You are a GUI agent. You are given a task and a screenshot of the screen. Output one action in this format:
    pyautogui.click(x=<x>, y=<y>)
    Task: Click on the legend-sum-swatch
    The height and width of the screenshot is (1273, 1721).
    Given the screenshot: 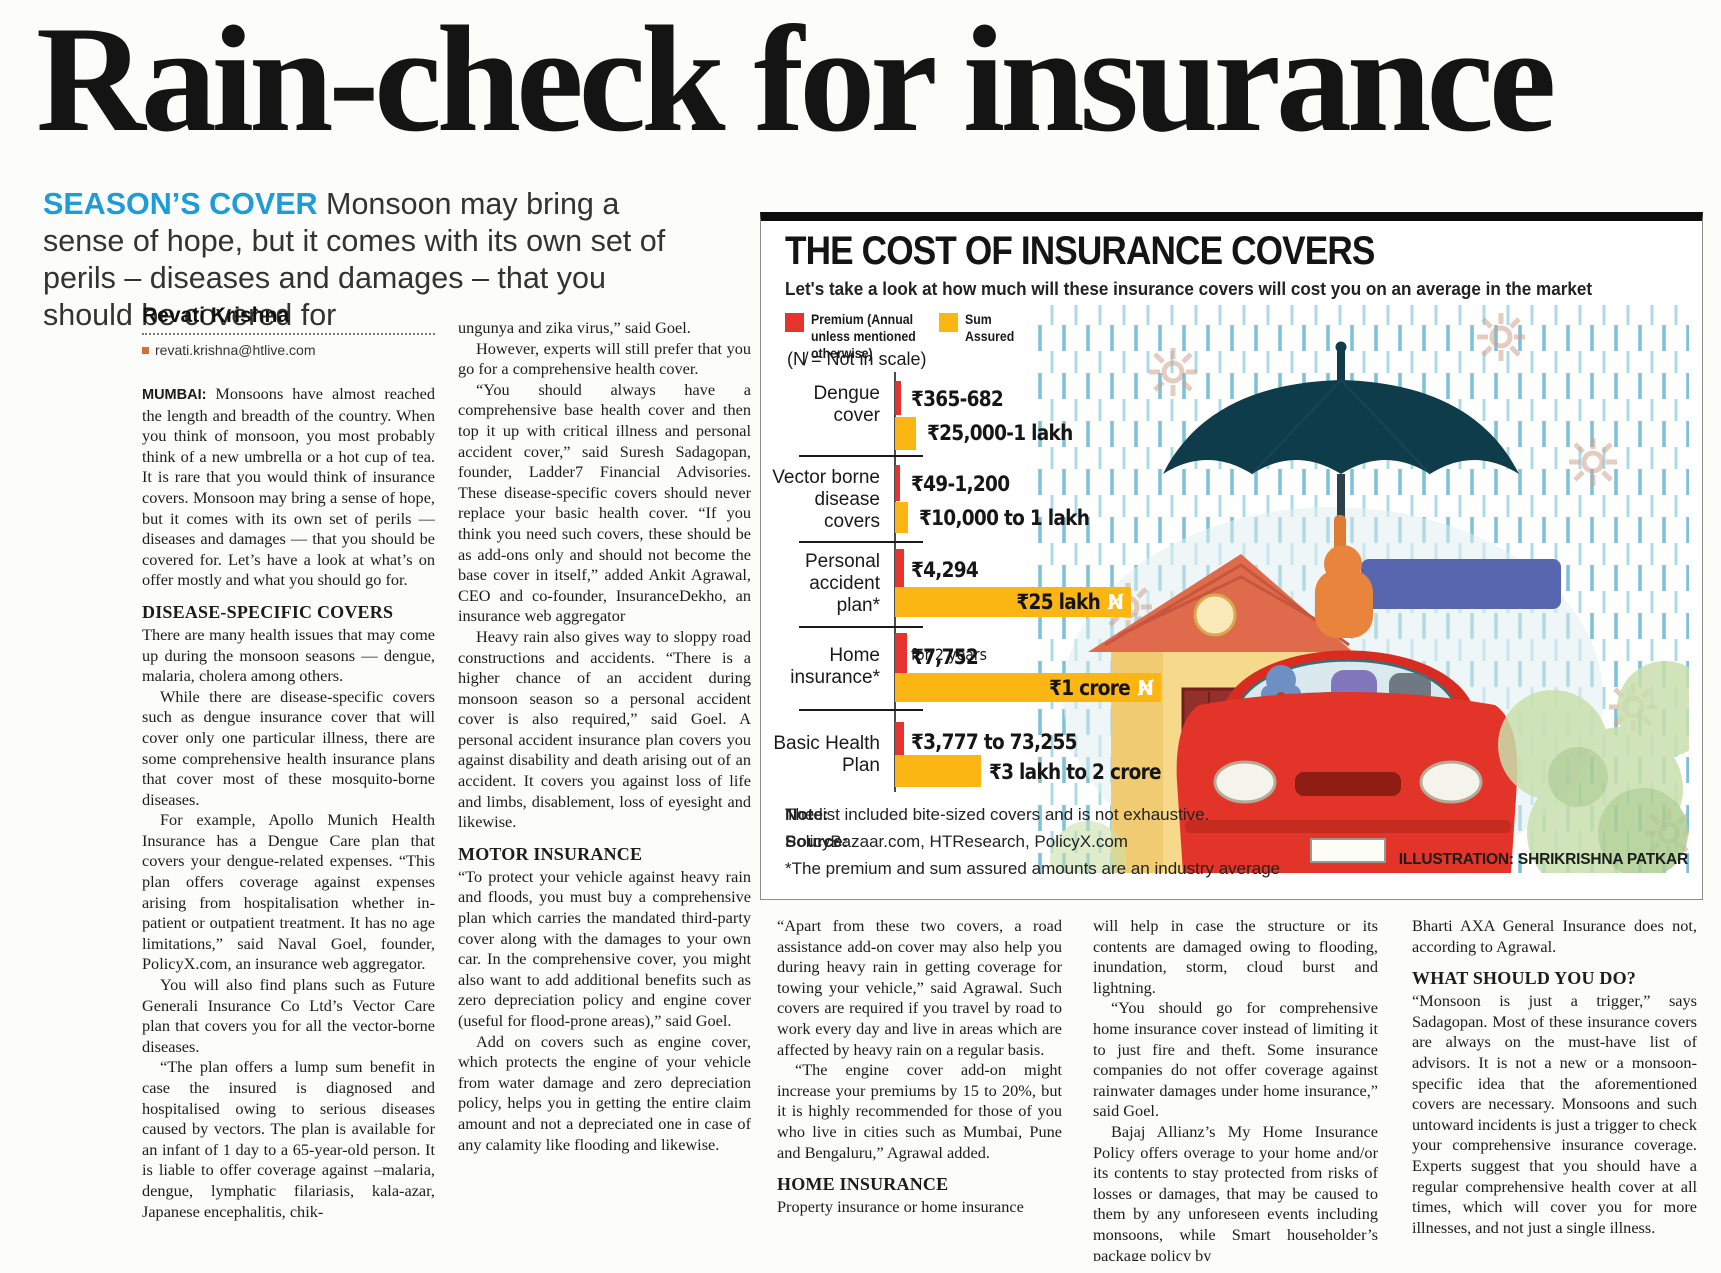 What is the action you would take?
    pyautogui.click(x=948, y=322)
    